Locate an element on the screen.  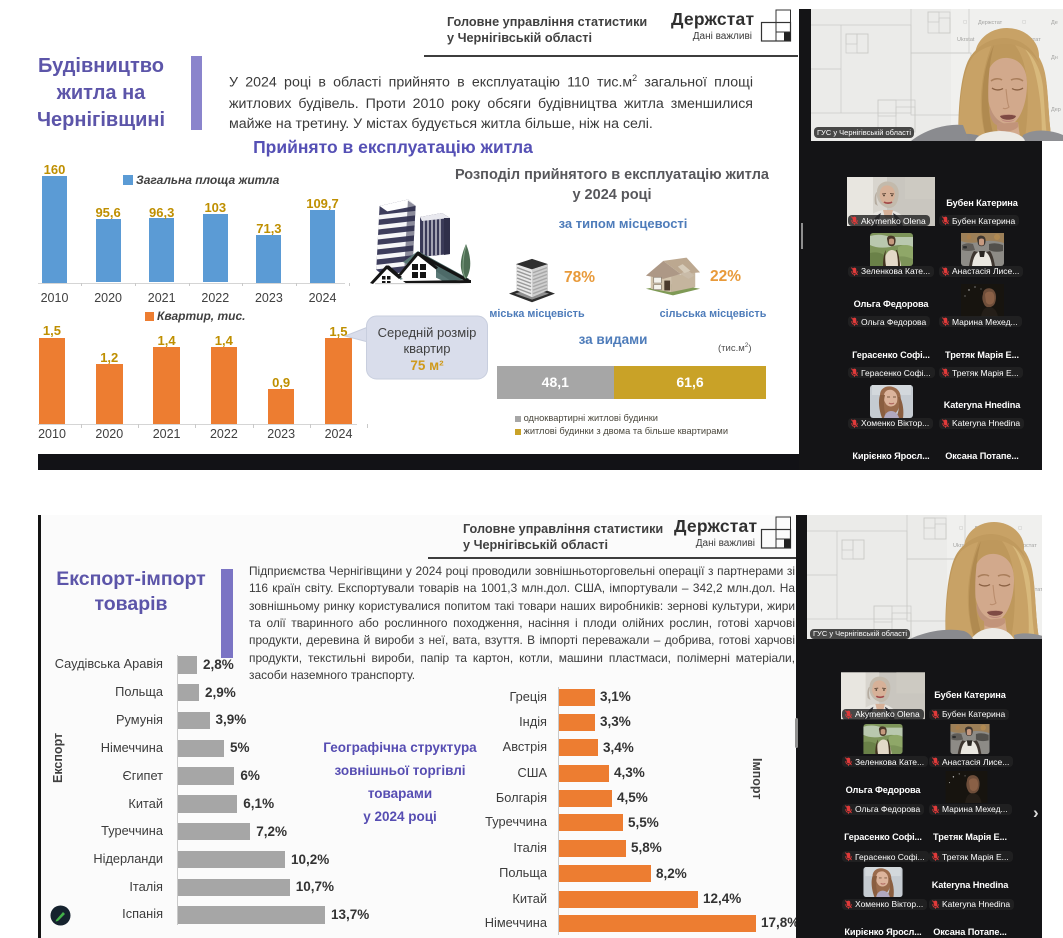
svg-text: Середній розмір is located at coordinates (427, 332).